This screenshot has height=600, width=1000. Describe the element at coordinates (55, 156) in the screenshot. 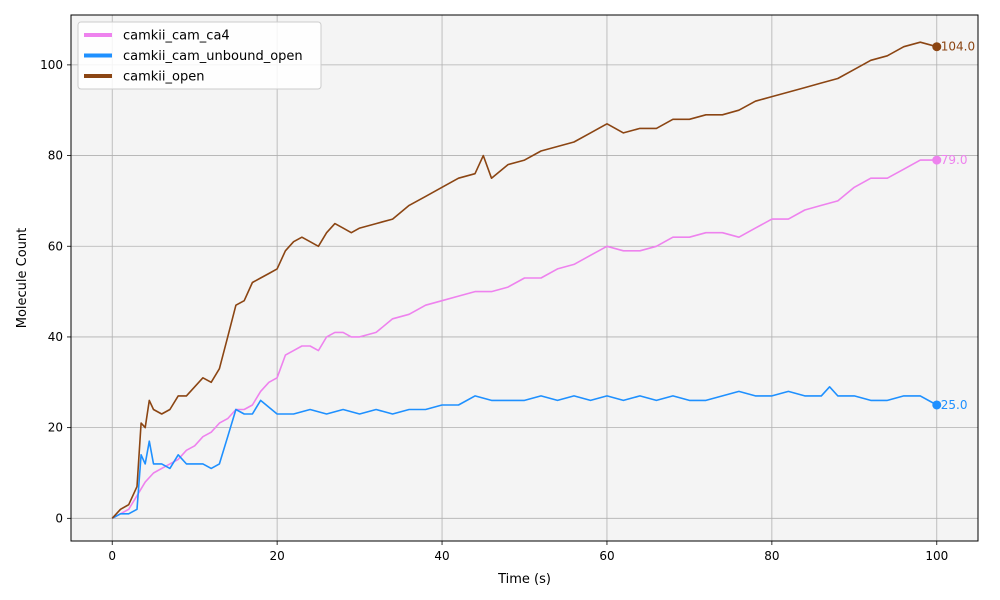

I see `y-tick-label: 80` at that location.